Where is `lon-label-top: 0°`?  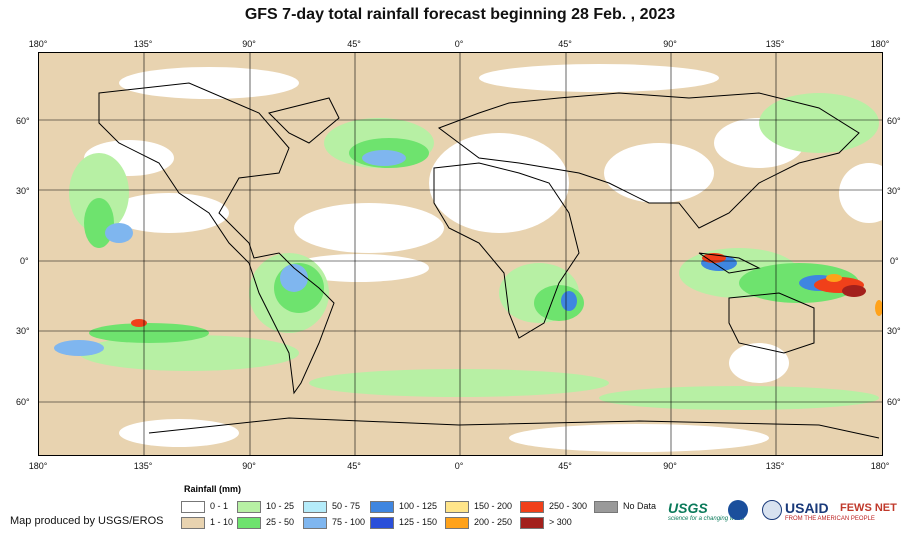
lon-label-top: 0° is located at coordinates (459, 44).